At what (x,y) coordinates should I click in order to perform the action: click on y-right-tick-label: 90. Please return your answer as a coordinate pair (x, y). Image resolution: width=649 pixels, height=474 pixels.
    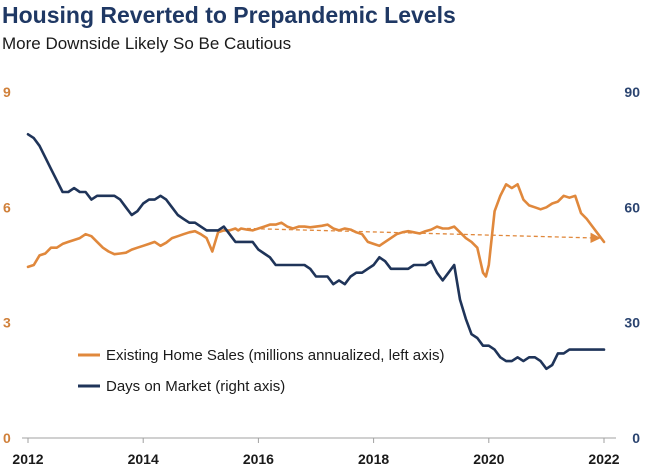
    Looking at the image, I should click on (632, 92).